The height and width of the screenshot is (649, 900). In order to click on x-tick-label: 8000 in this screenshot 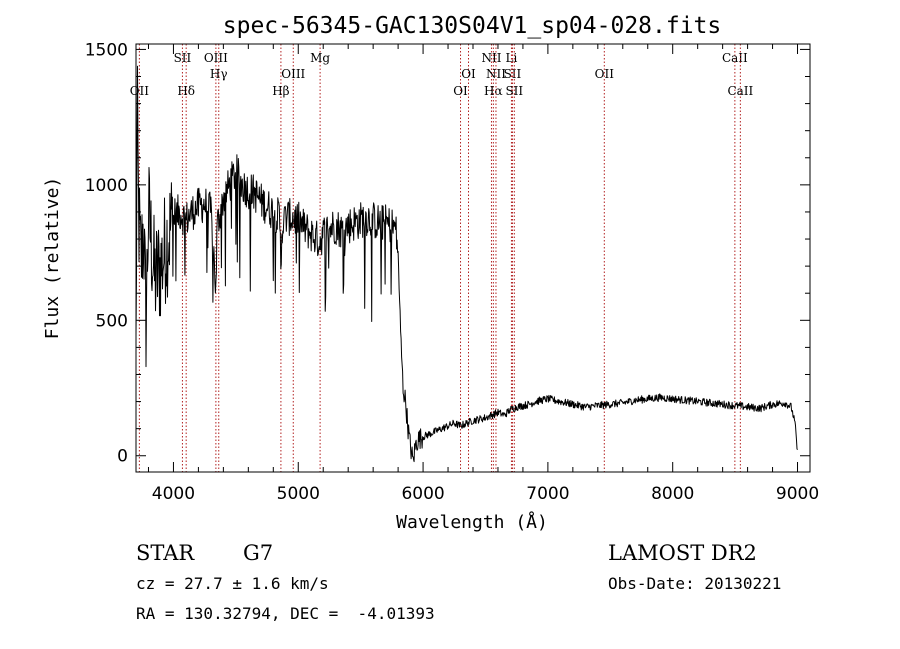, I will do `click(672, 494)`.